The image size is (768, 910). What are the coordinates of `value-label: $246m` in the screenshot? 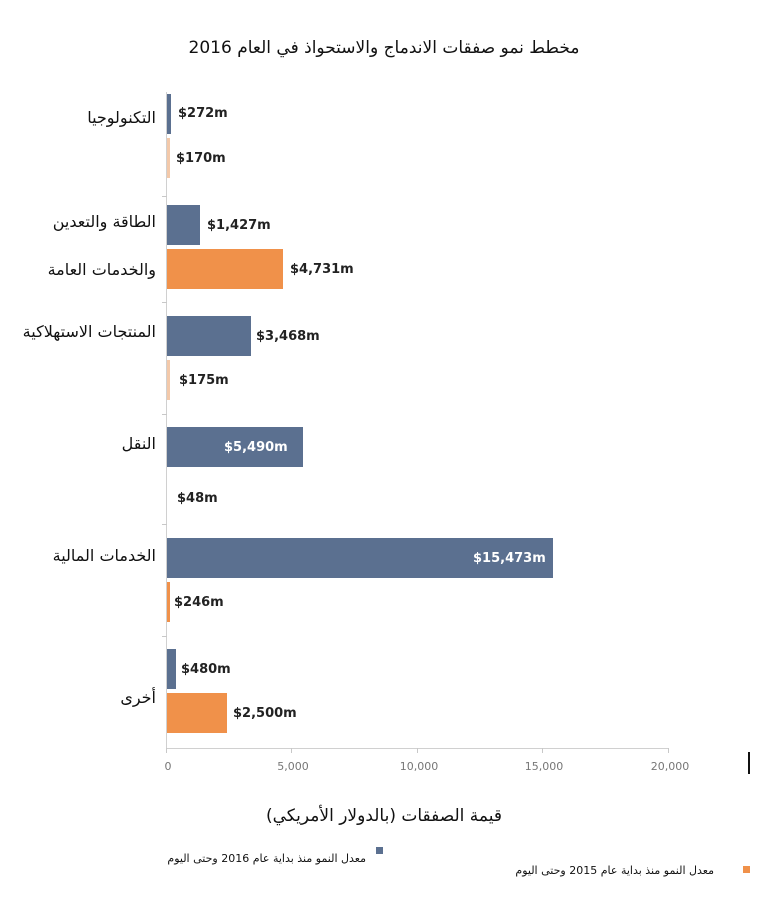 It's located at (199, 602).